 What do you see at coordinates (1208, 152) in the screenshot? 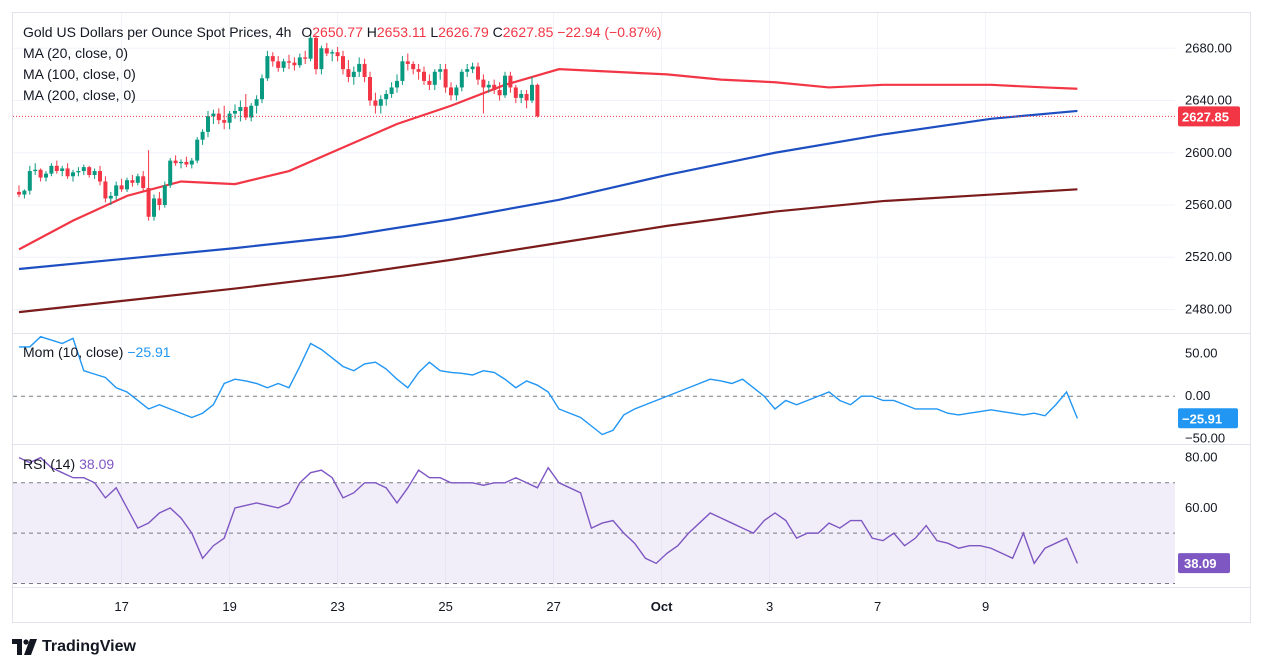
I see `price-axis-label: 2600.00` at bounding box center [1208, 152].